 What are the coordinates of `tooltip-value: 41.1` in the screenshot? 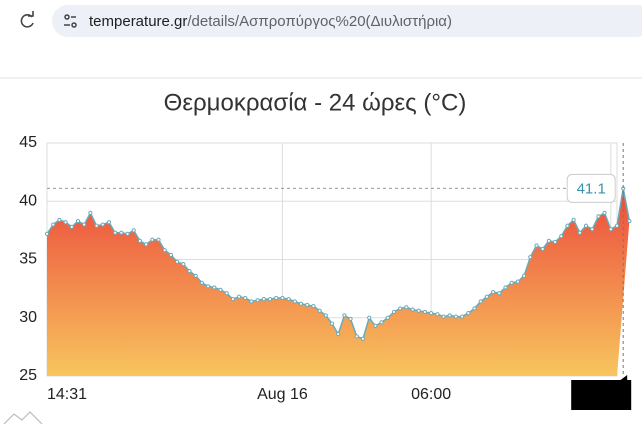 It's located at (591, 188).